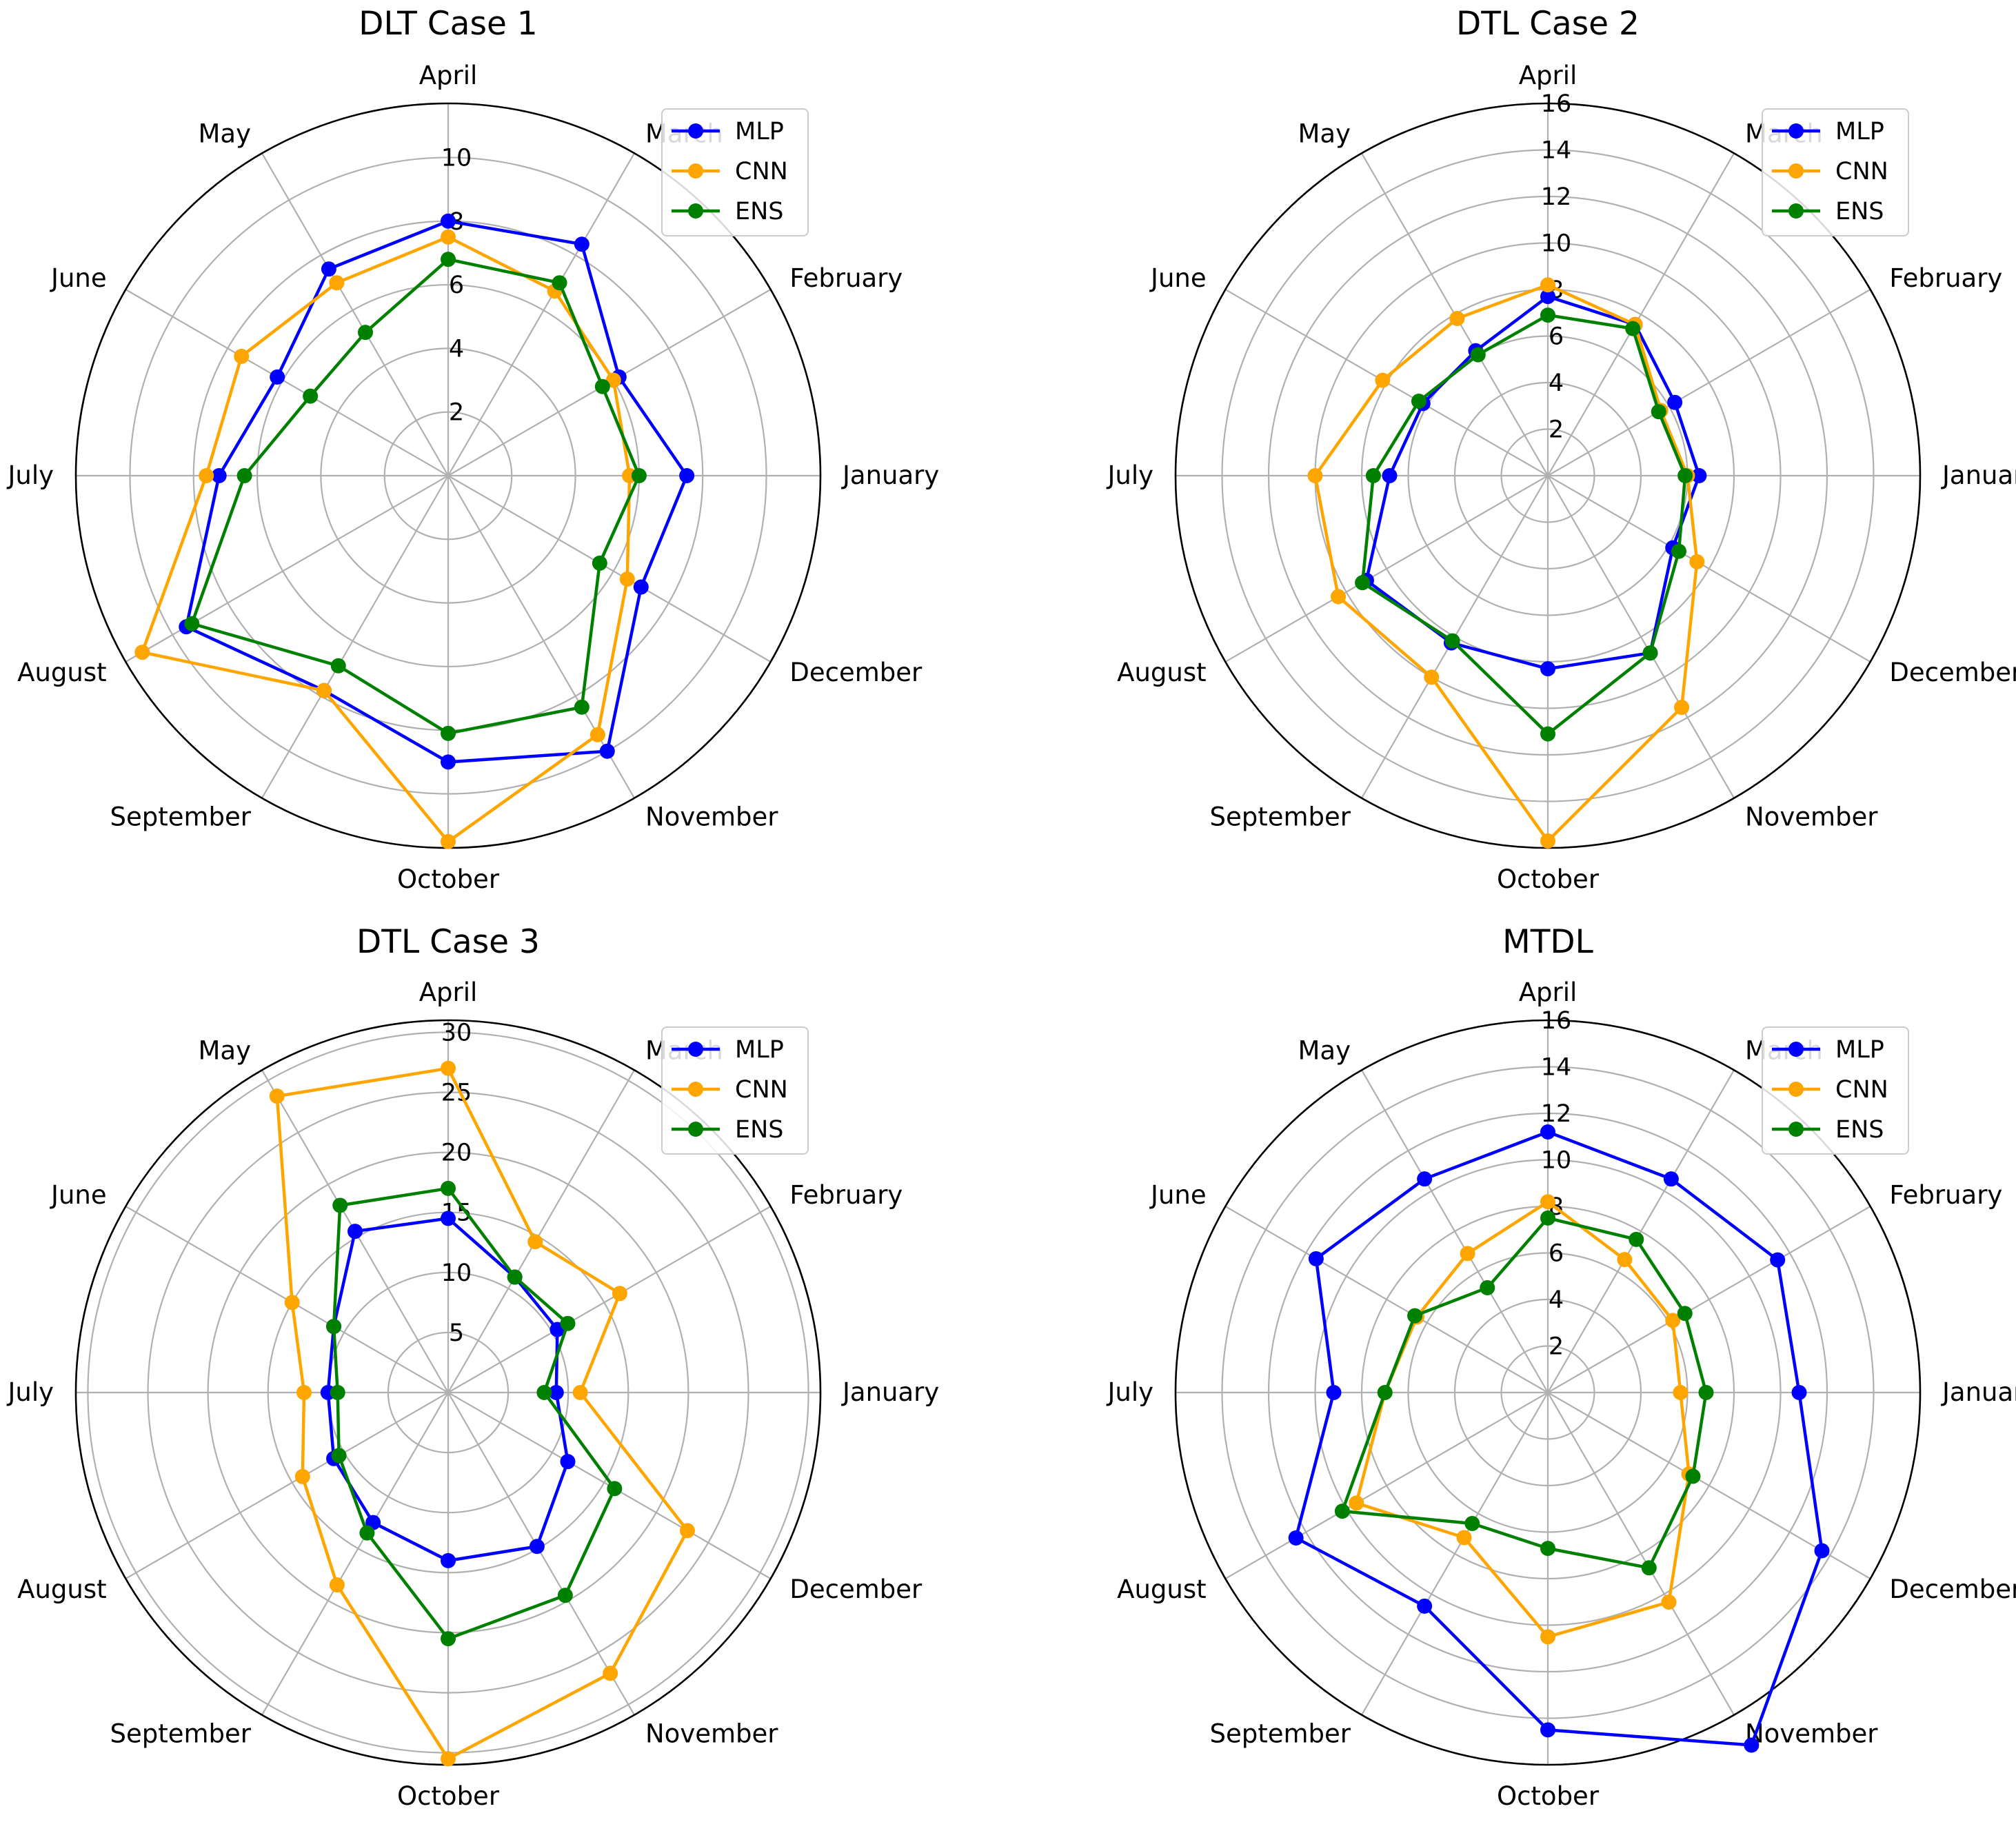  What do you see at coordinates (448, 24) in the screenshot?
I see `panel-title: DLT Case 1` at bounding box center [448, 24].